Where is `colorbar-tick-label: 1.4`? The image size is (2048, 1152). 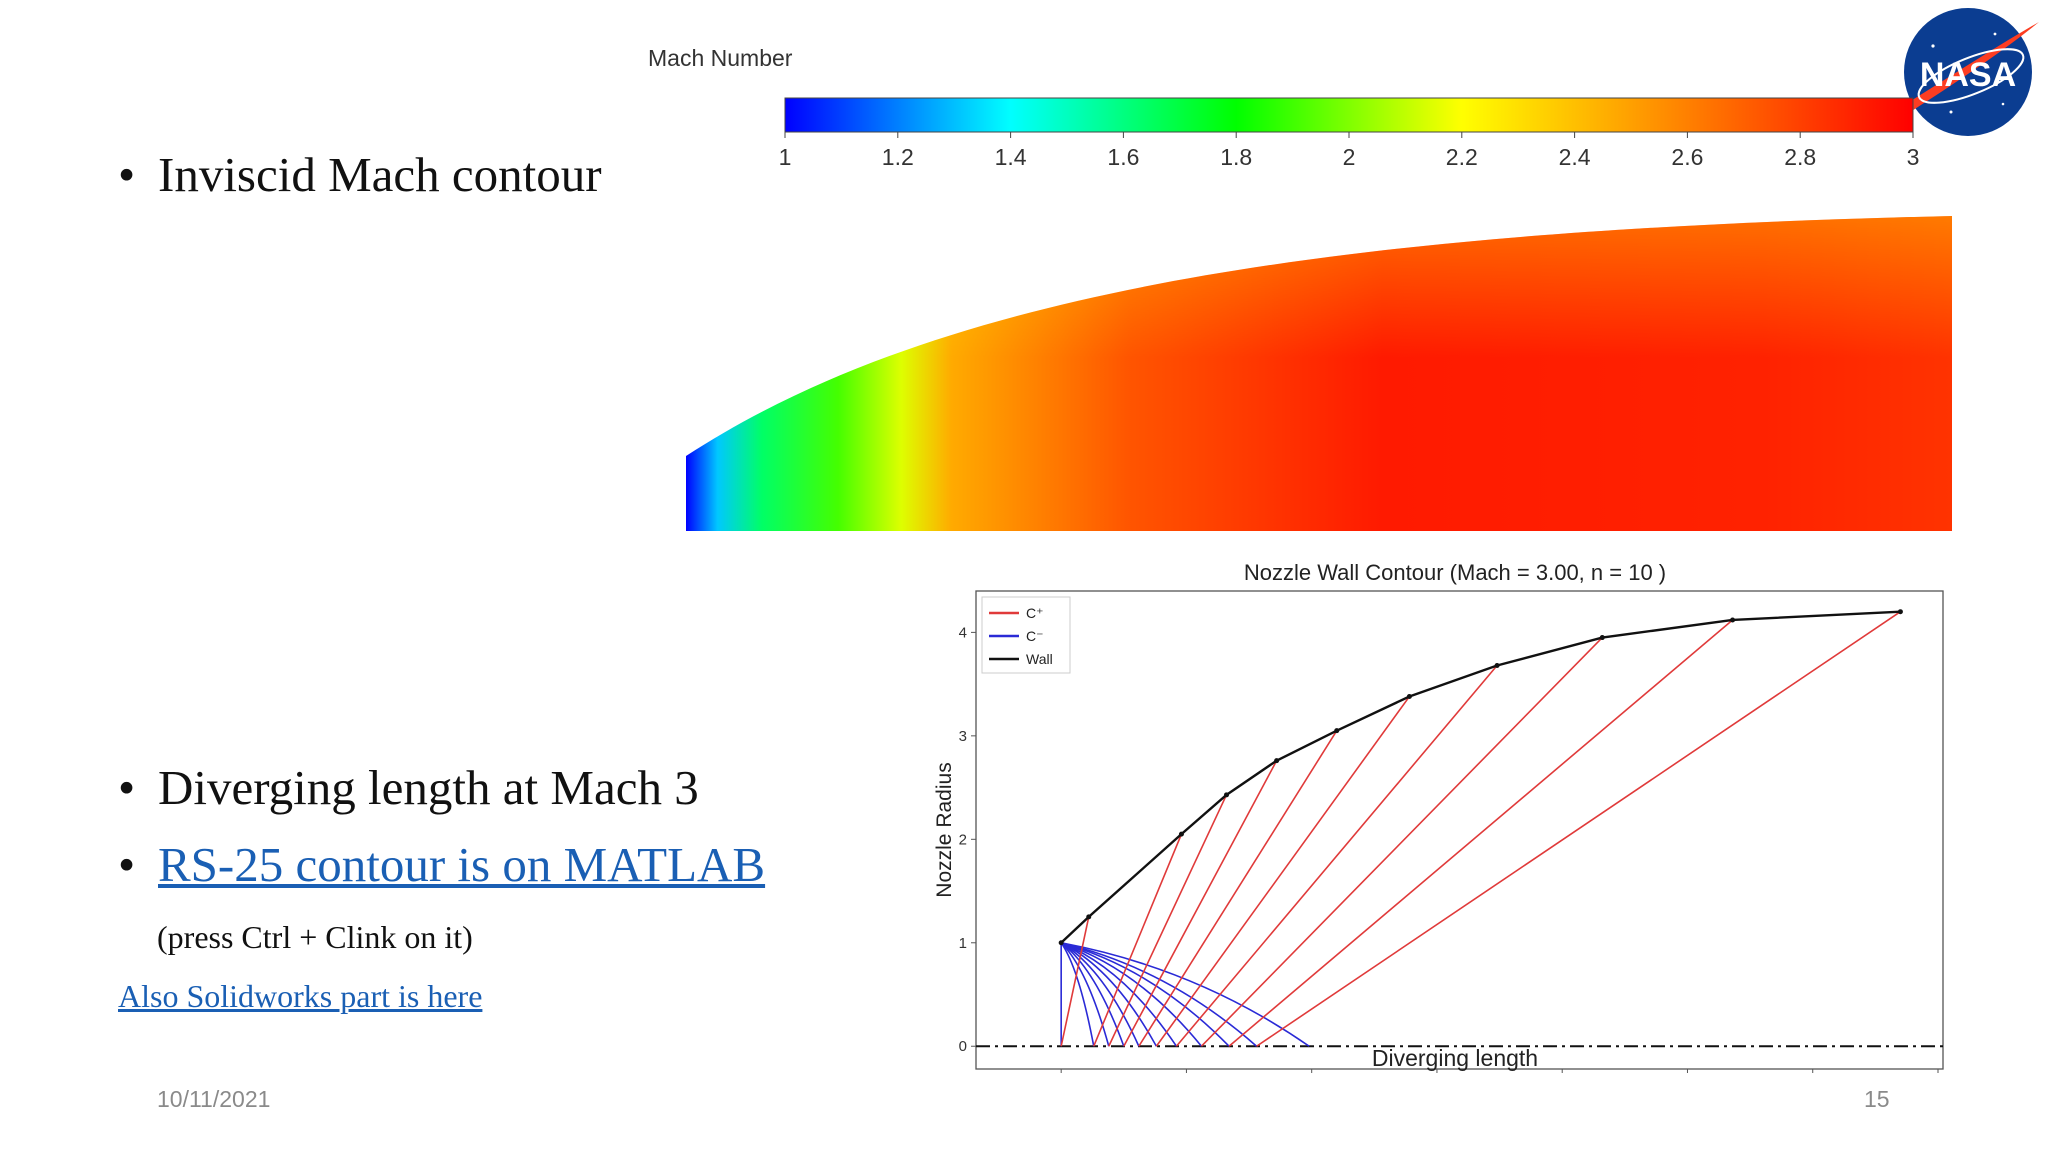
colorbar-tick-label: 1.4 is located at coordinates (1011, 157).